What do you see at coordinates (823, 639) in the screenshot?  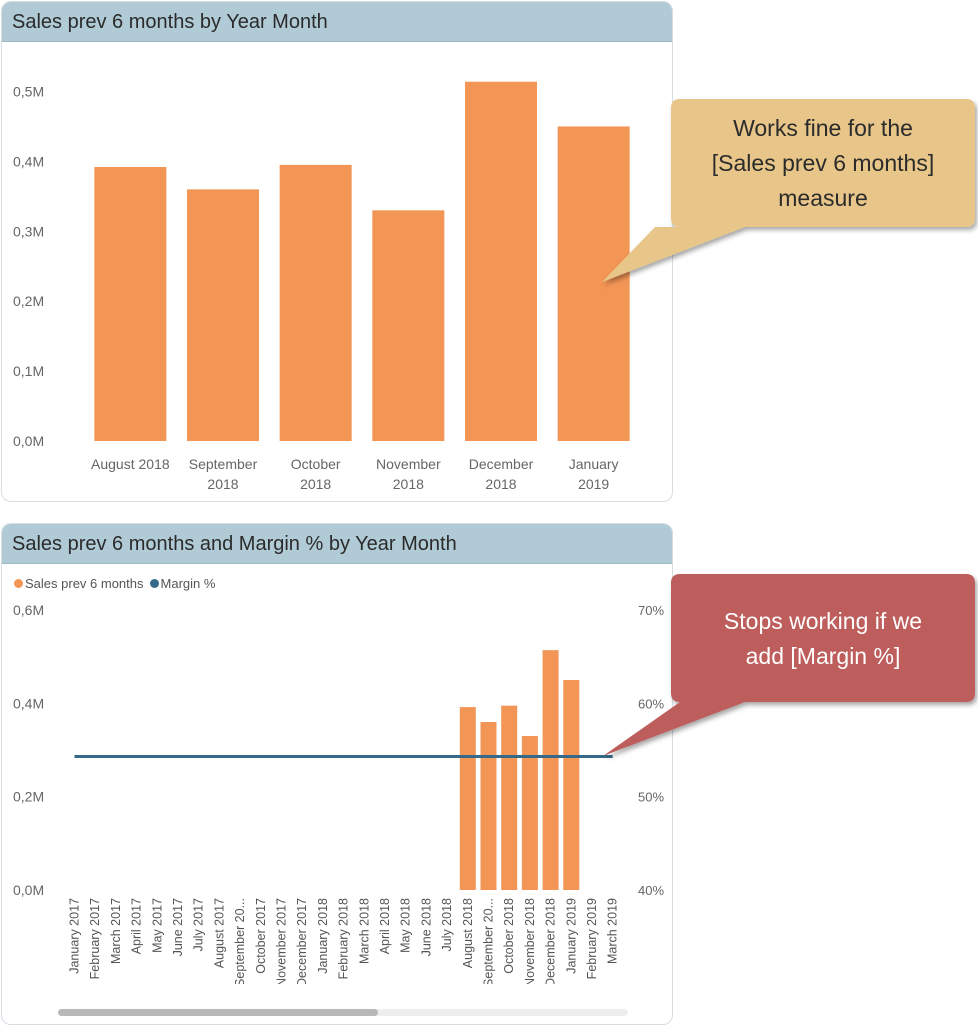 I see `callout-text: Stops working if we add [Margin %]` at bounding box center [823, 639].